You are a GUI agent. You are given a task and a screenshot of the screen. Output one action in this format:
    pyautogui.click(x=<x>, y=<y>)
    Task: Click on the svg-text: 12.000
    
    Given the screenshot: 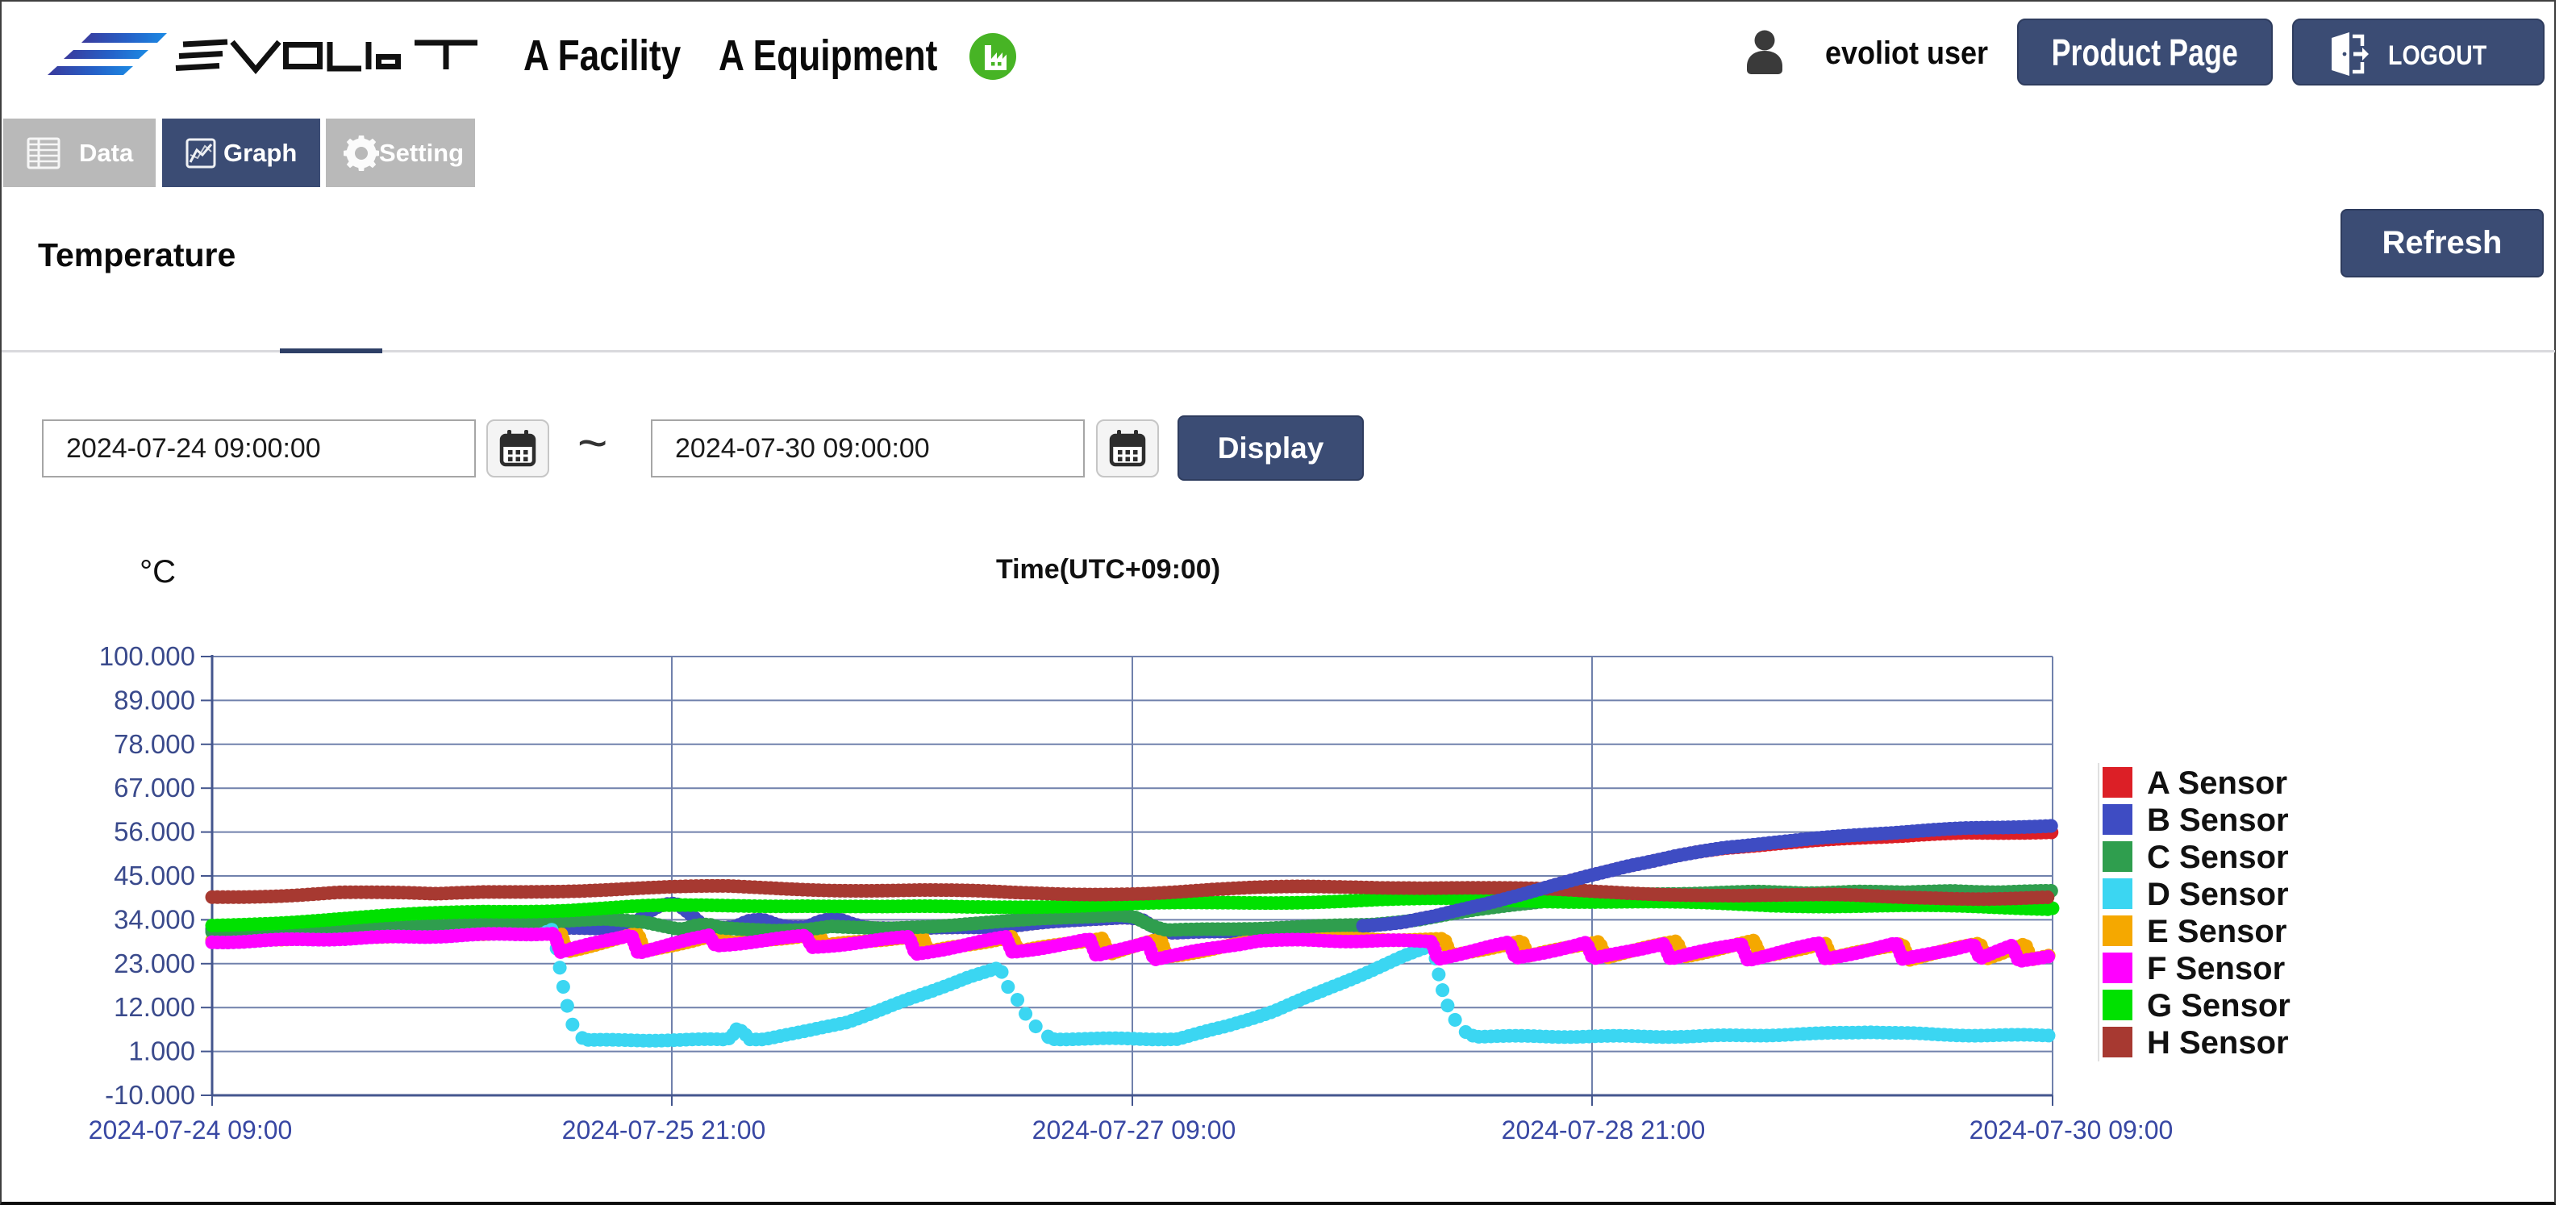 What is the action you would take?
    pyautogui.click(x=154, y=1007)
    